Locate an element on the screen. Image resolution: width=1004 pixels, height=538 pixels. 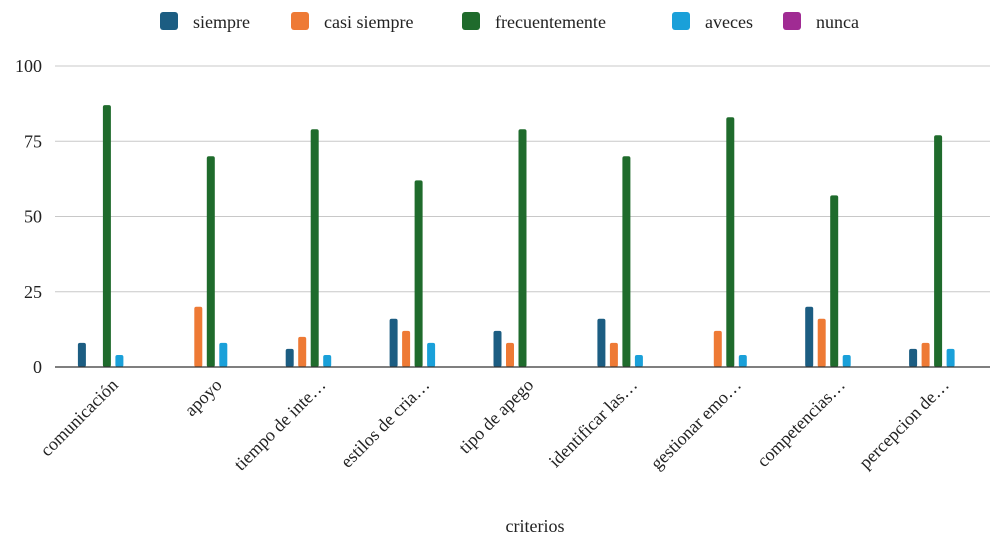
y-tick-label: 100 is located at coordinates (28, 66).